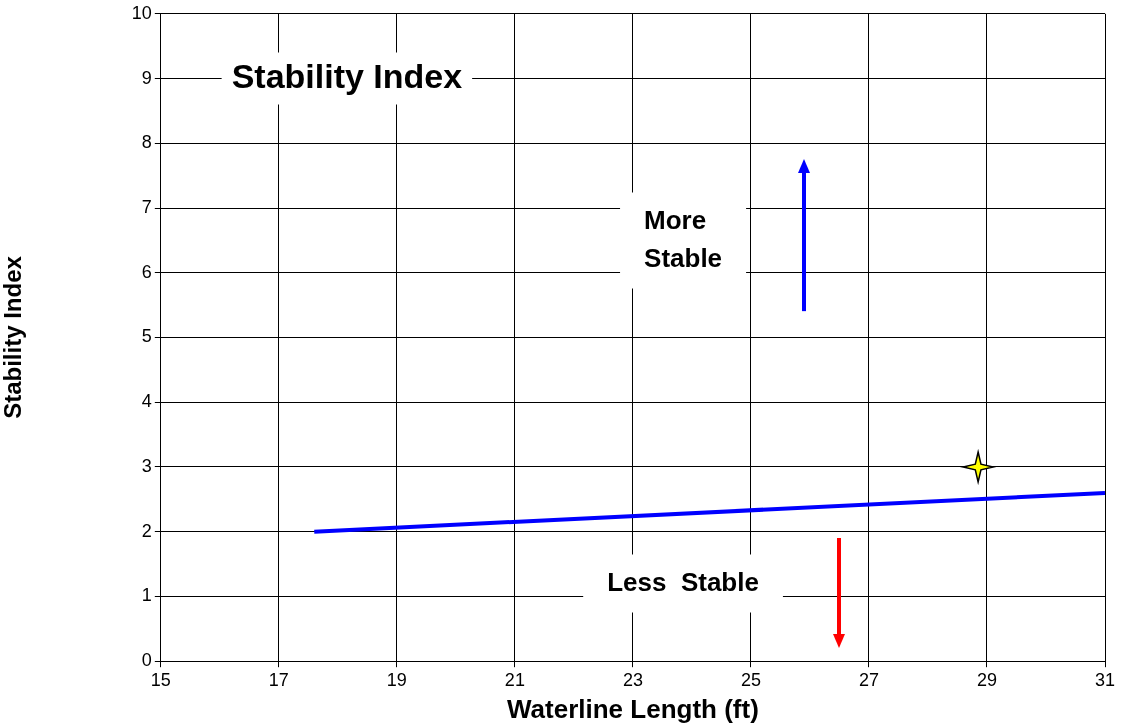 This screenshot has width=1121, height=726. I want to click on annotation: Less Stable, so click(683, 581).